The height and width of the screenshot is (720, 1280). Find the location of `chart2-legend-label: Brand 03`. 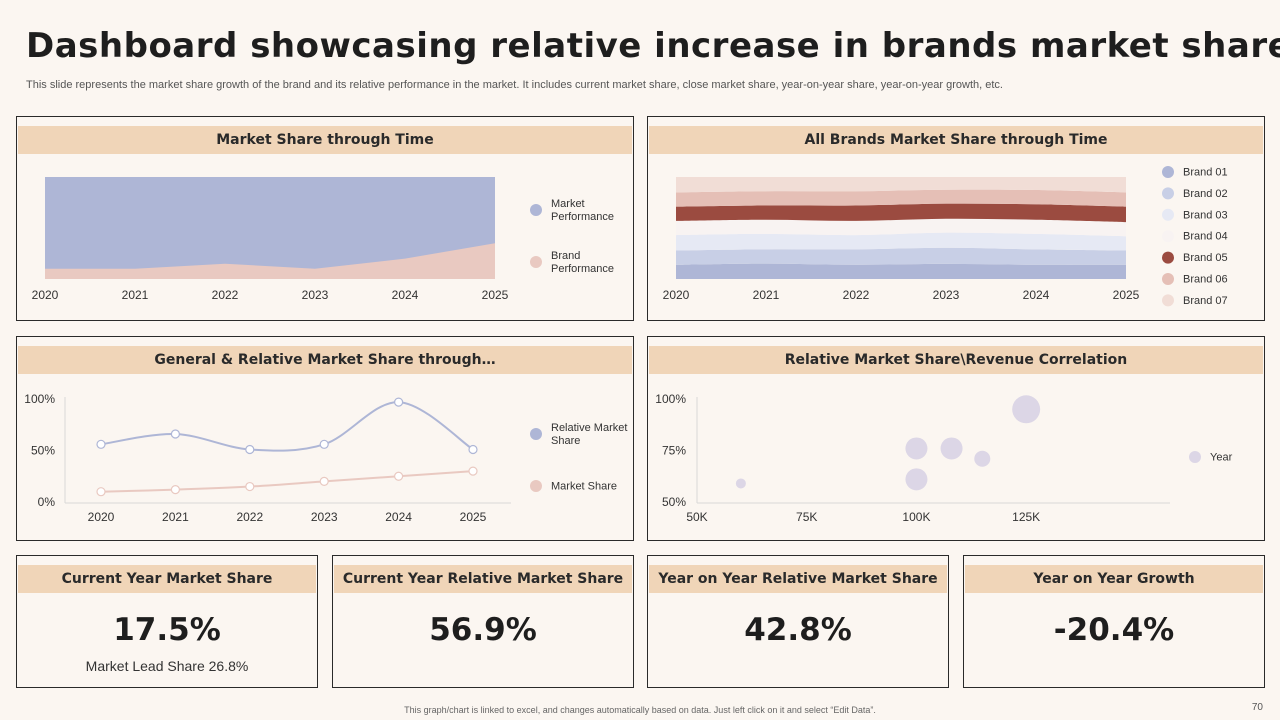

chart2-legend-label: Brand 03 is located at coordinates (1205, 215).